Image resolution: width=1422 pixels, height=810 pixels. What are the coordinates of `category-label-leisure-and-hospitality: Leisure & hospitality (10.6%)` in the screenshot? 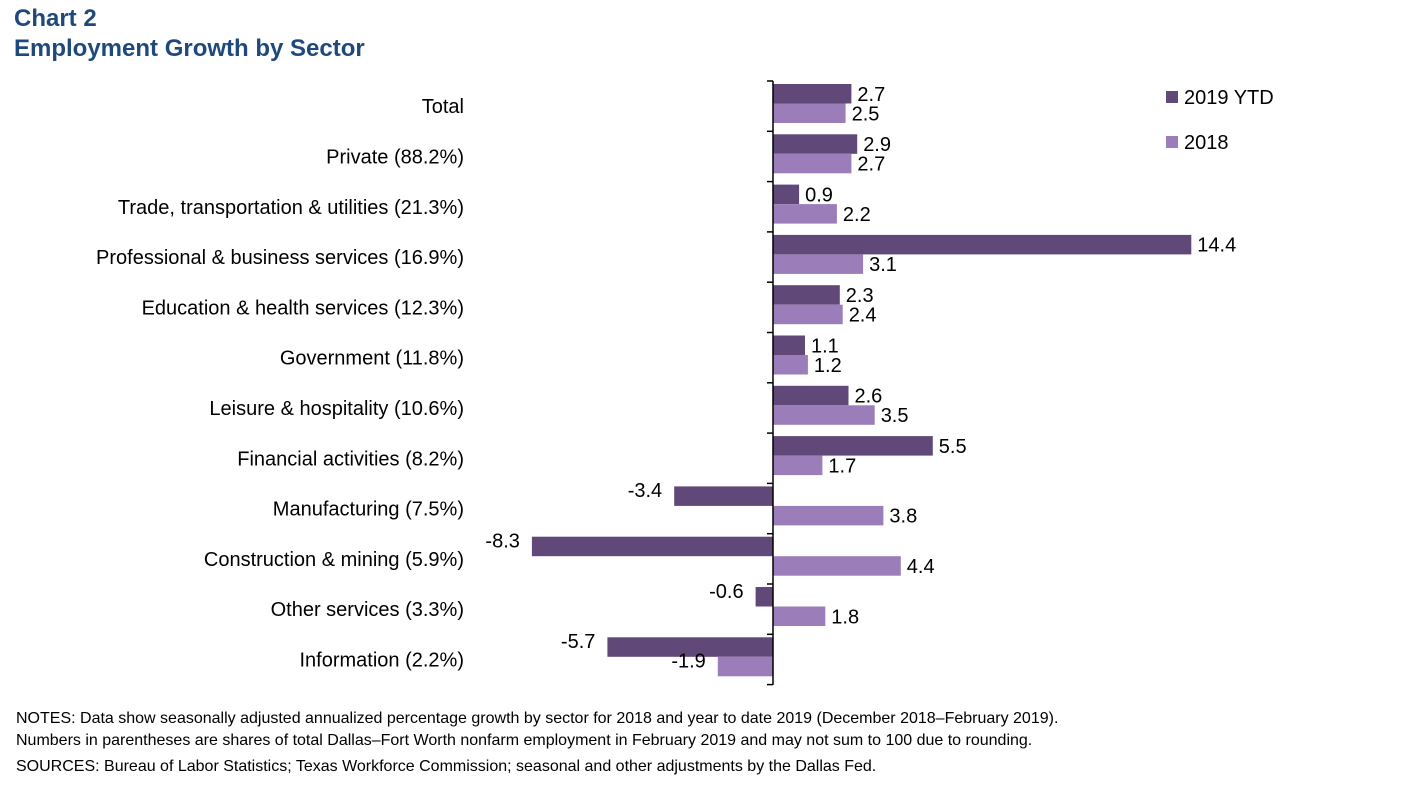 It's located at (336, 409).